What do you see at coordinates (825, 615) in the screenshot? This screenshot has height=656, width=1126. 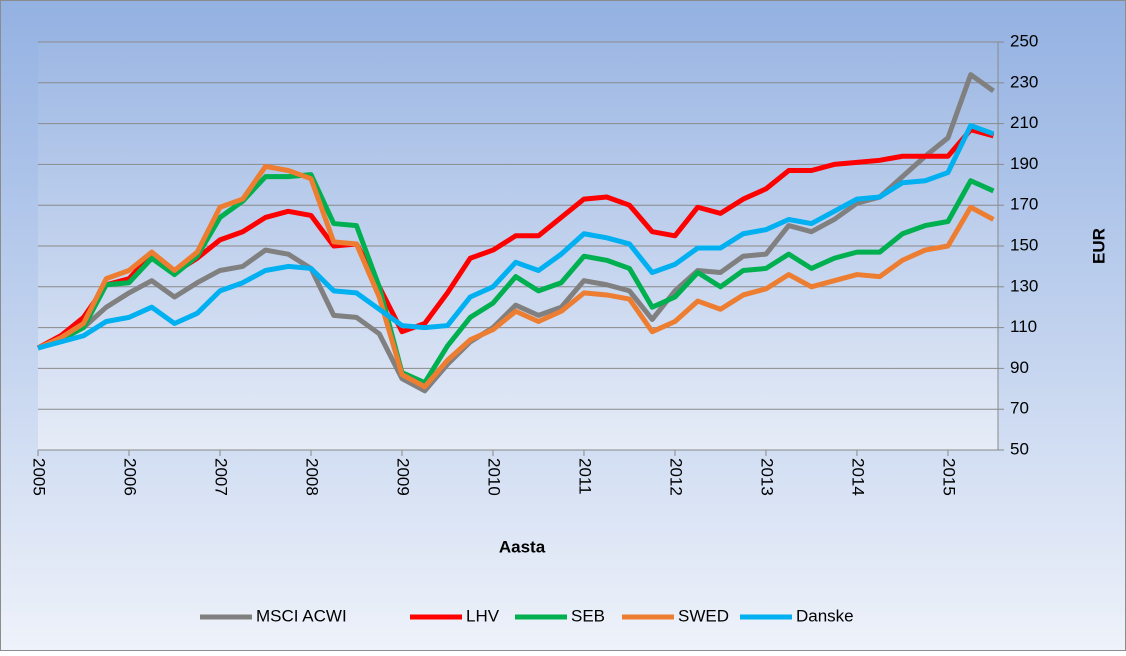 I see `legend-label: Danske` at bounding box center [825, 615].